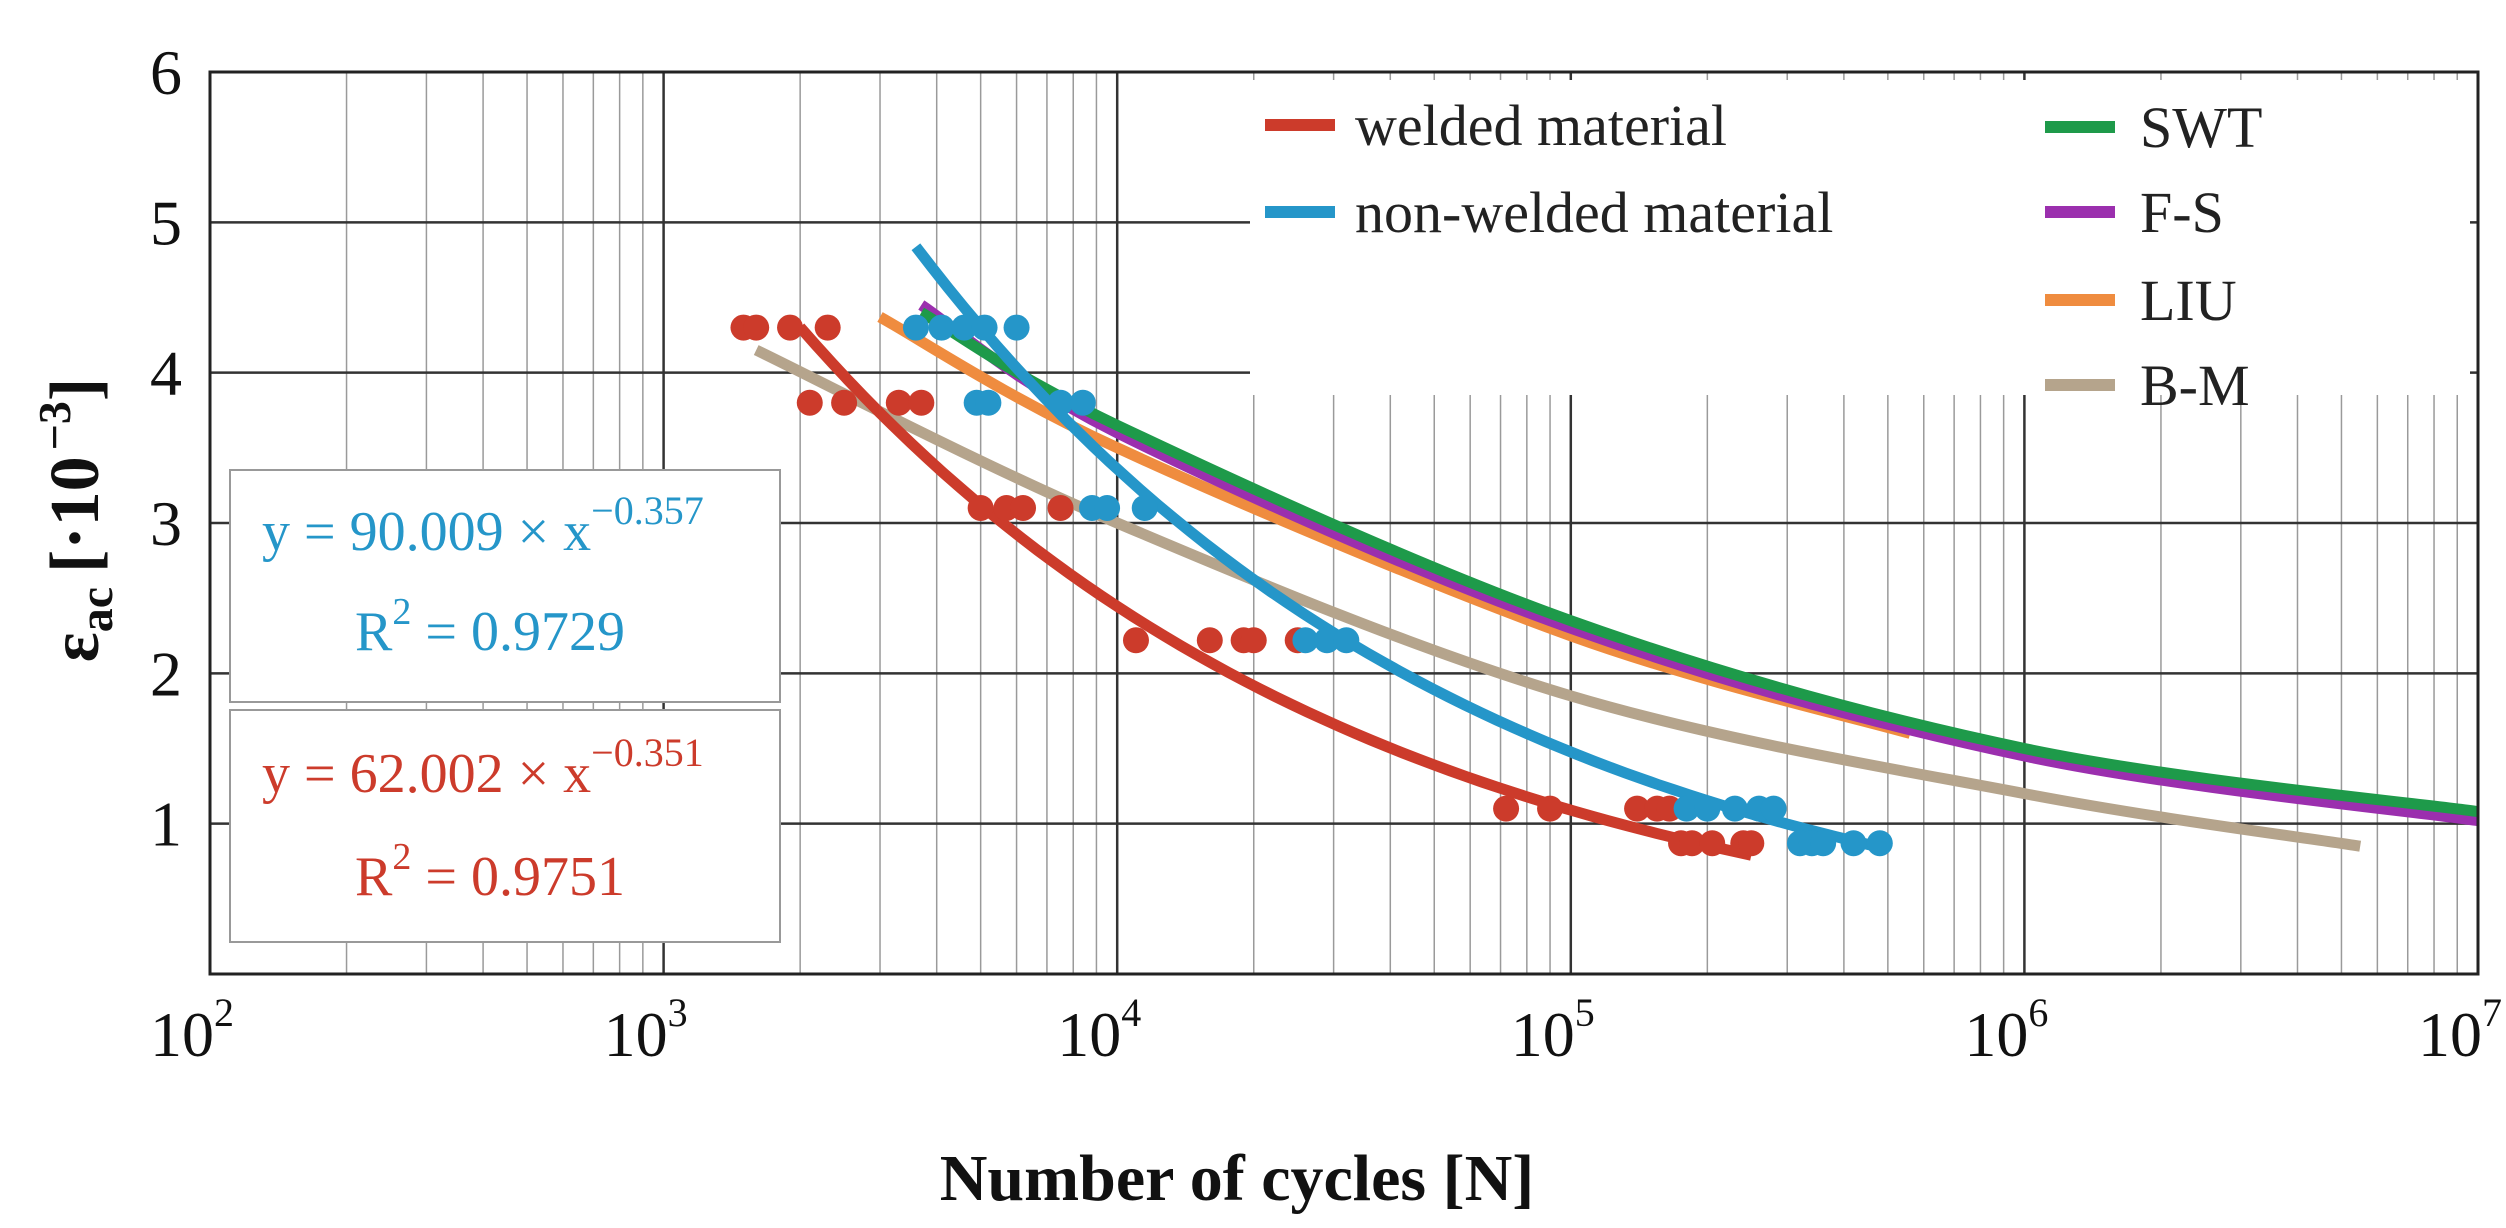 The image size is (2506, 1228). I want to click on svg-text:εac[·10−3]: εac [·10 −3], so click(76, 520).